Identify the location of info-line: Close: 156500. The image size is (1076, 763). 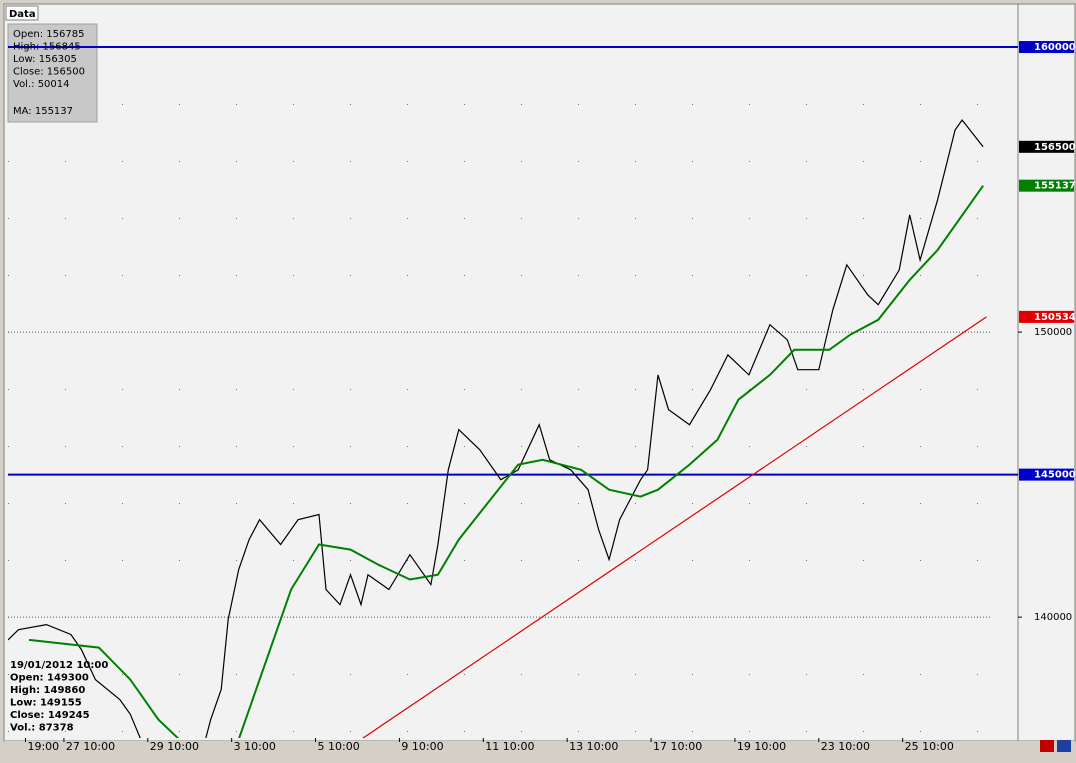
(49, 72).